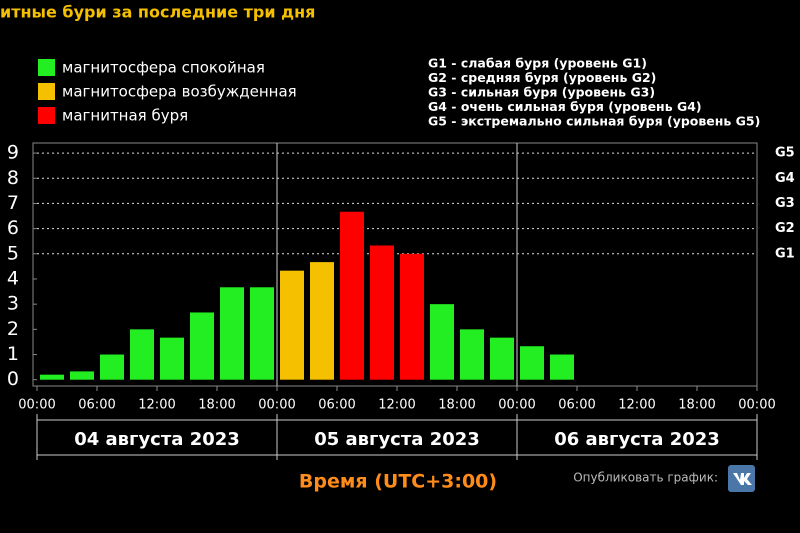 The width and height of the screenshot is (800, 533). Describe the element at coordinates (13, 178) in the screenshot. I see `y-tick-label: 8` at that location.